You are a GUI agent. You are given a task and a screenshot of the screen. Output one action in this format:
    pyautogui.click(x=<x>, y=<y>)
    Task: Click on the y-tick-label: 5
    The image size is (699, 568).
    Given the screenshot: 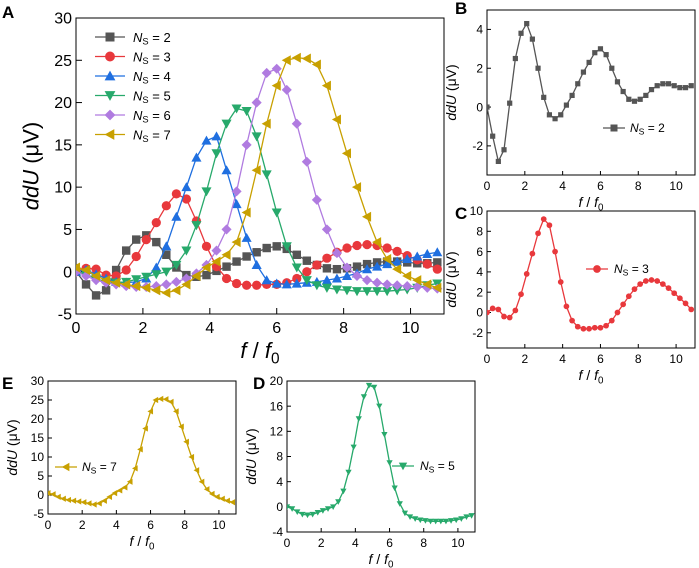 What is the action you would take?
    pyautogui.click(x=40, y=476)
    